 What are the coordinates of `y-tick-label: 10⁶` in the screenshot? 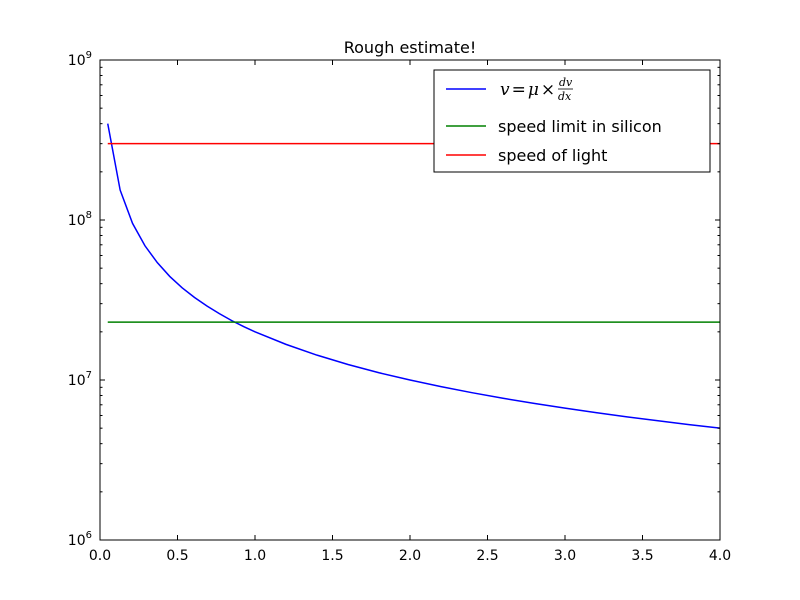 It's located at (80, 539).